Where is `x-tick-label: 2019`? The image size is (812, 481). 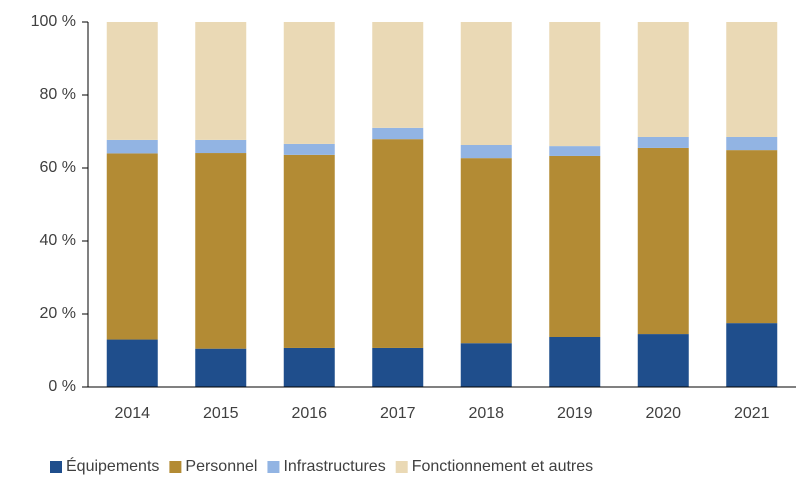 x-tick-label: 2019 is located at coordinates (575, 413).